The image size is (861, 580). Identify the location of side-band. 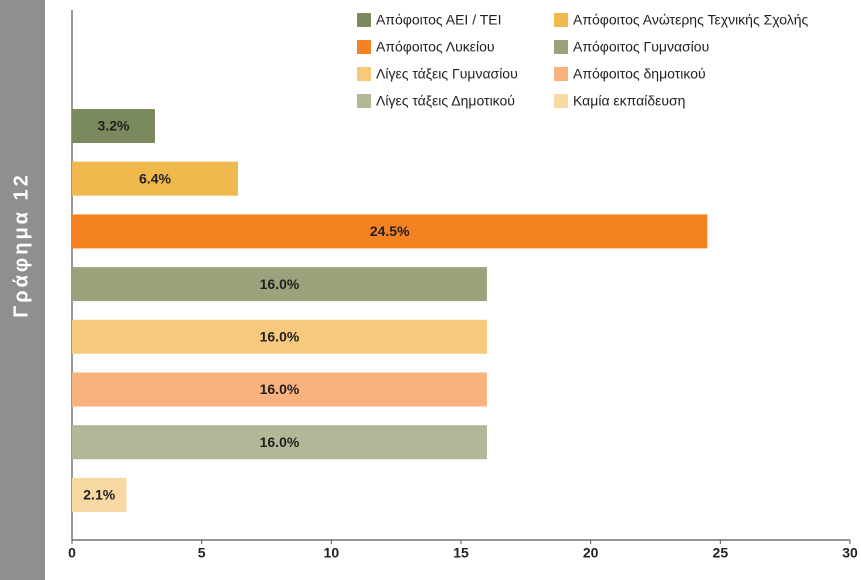
(22, 290).